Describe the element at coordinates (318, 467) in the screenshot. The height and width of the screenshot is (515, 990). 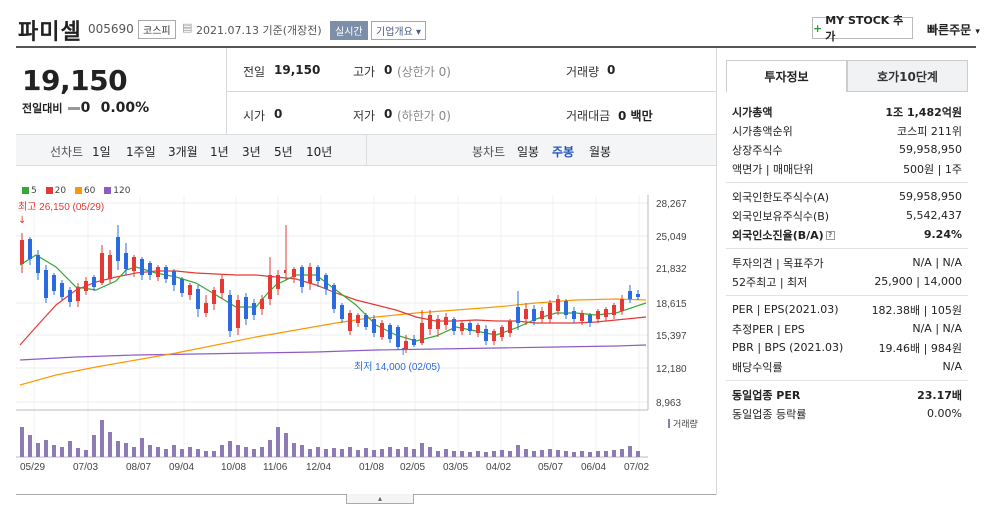
I see `x-tick: 12/04` at that location.